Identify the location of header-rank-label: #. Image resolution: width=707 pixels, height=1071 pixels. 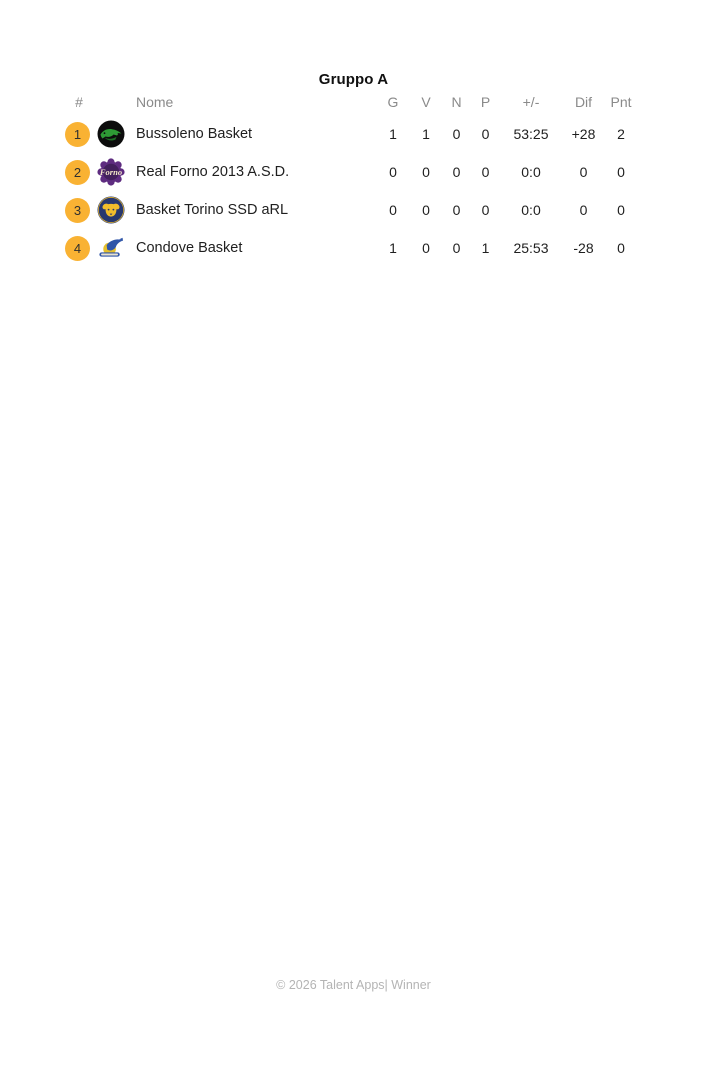
(79, 102).